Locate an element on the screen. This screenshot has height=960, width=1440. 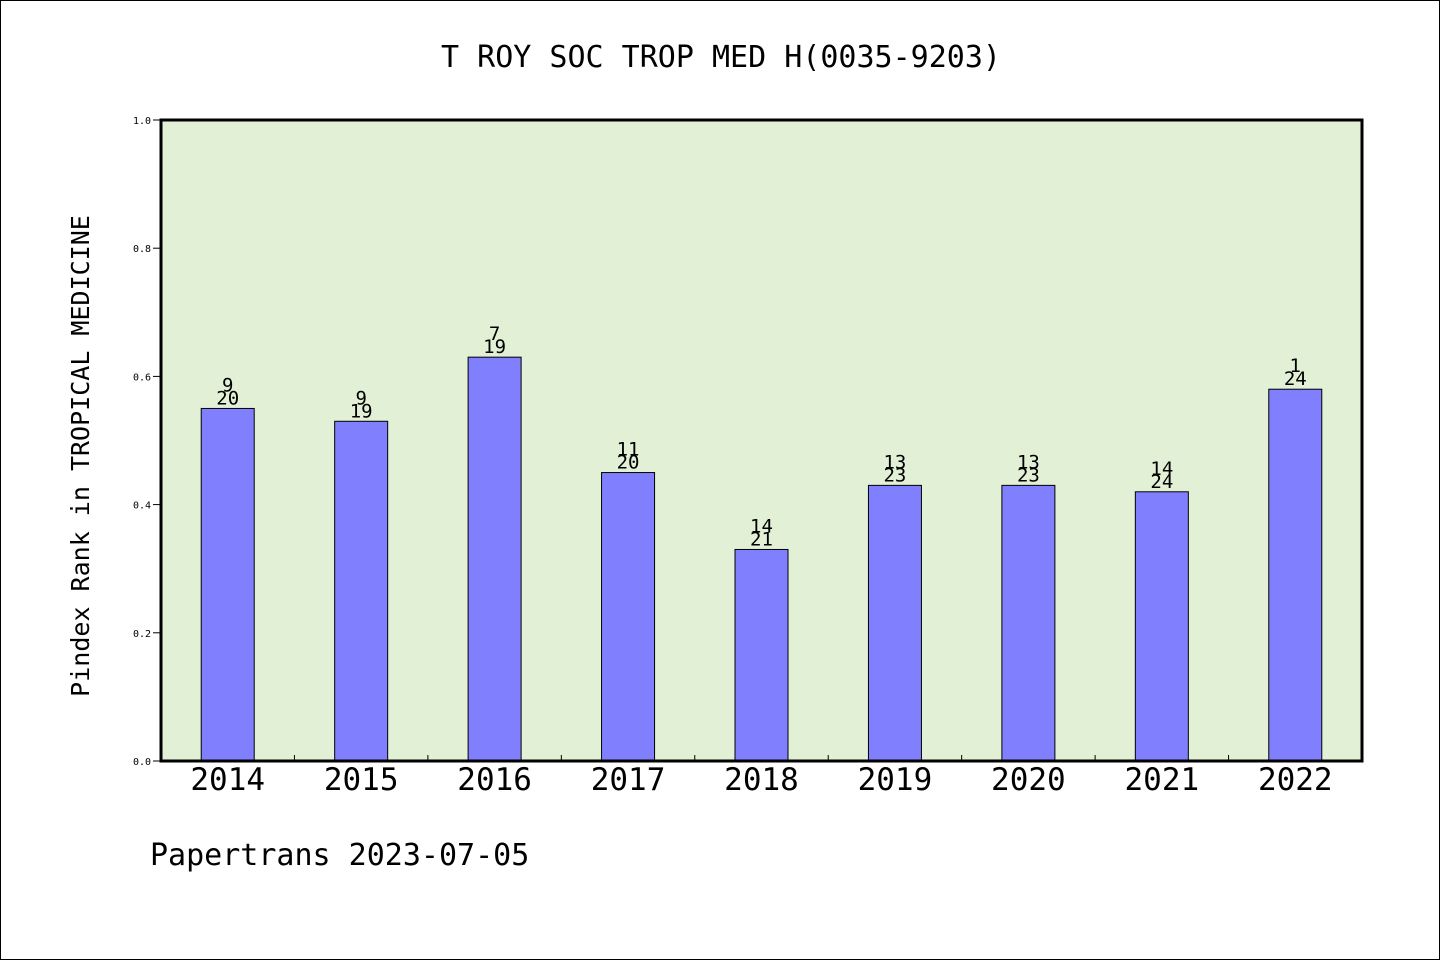
y-tick-label: 0.6 is located at coordinates (142, 377).